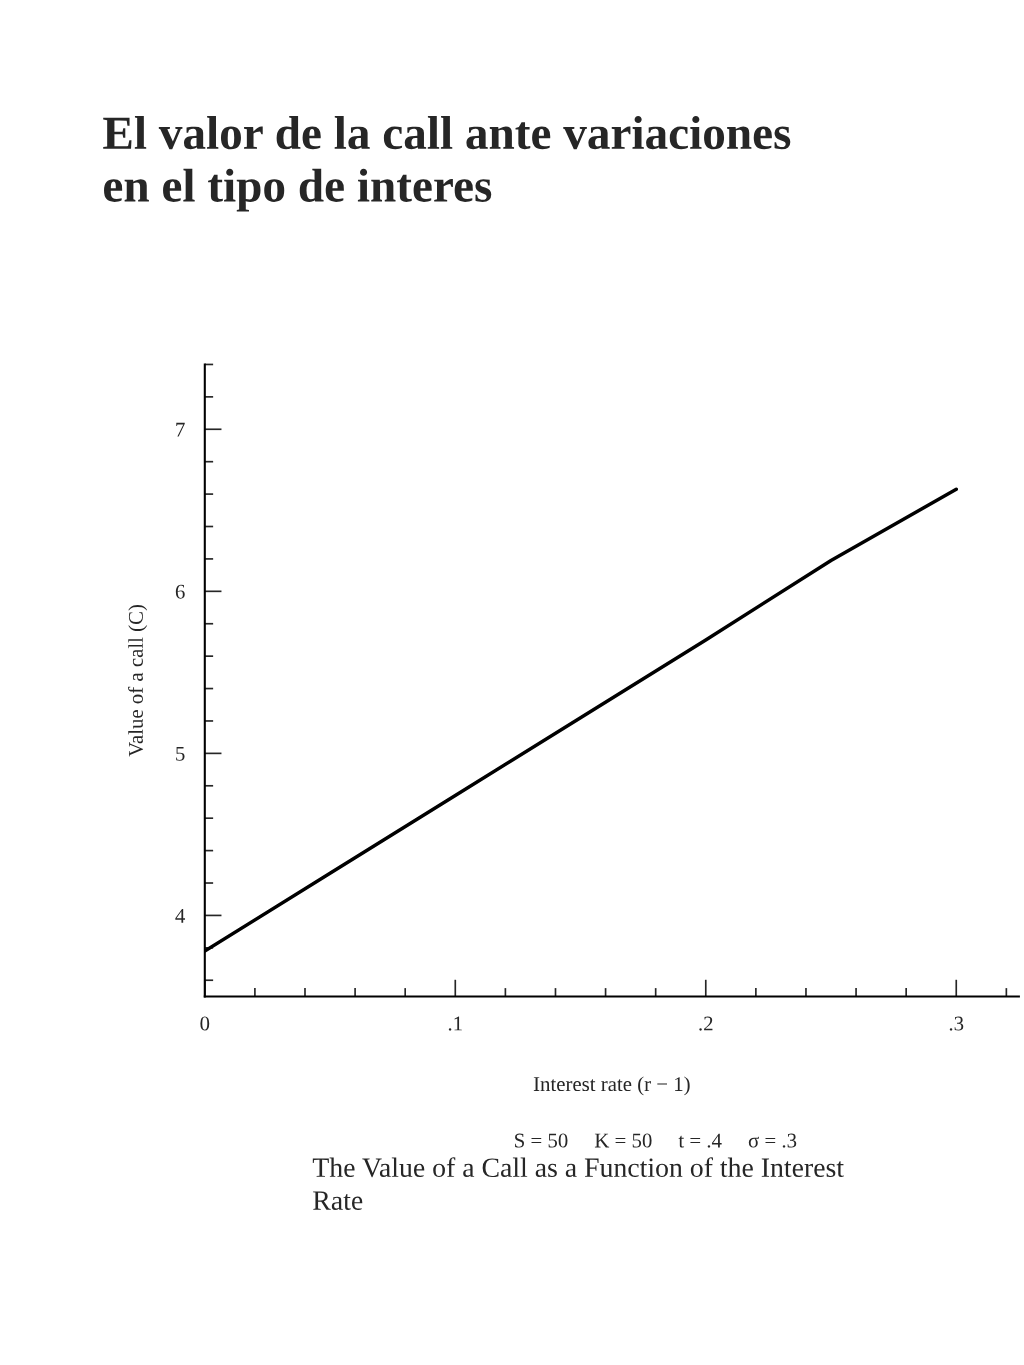 Image resolution: width=1024 pixels, height=1365 pixels. What do you see at coordinates (180, 591) in the screenshot?
I see `y-tick-label: 6` at bounding box center [180, 591].